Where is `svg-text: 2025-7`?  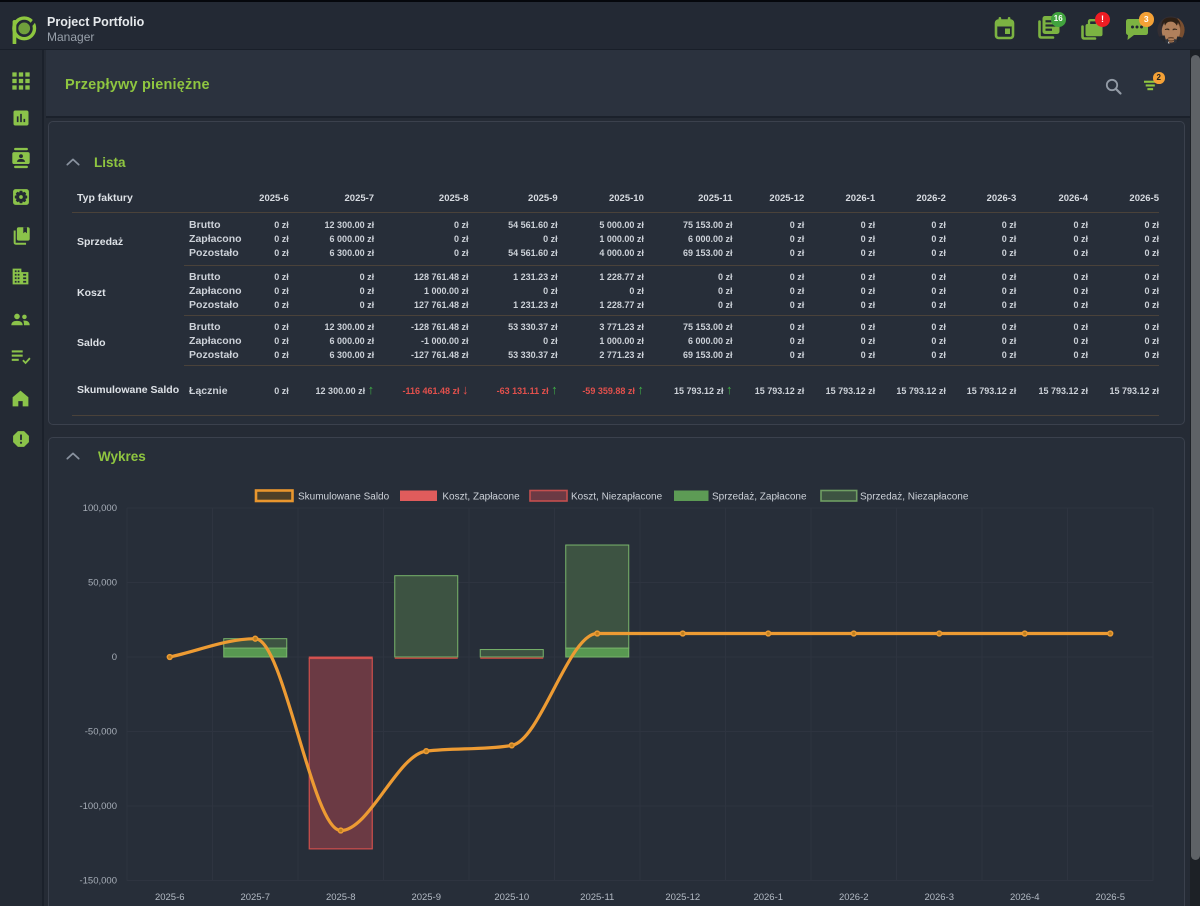 svg-text: 2025-7 is located at coordinates (255, 897).